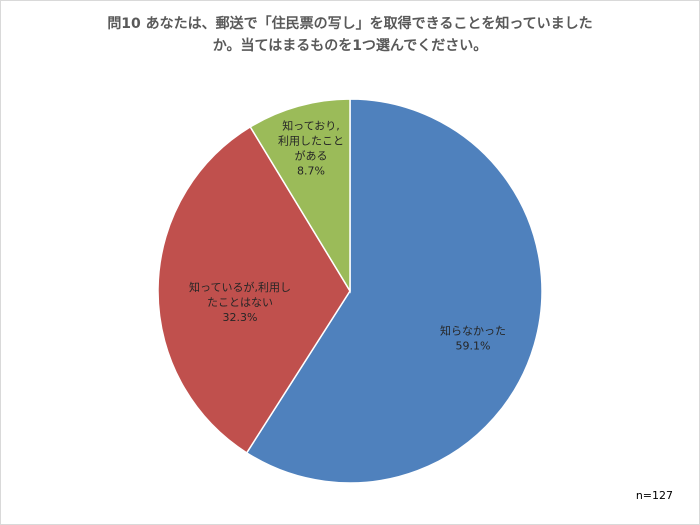  What do you see at coordinates (240, 287) in the screenshot?
I see `data-label-text: 知っているが,利用し` at bounding box center [240, 287].